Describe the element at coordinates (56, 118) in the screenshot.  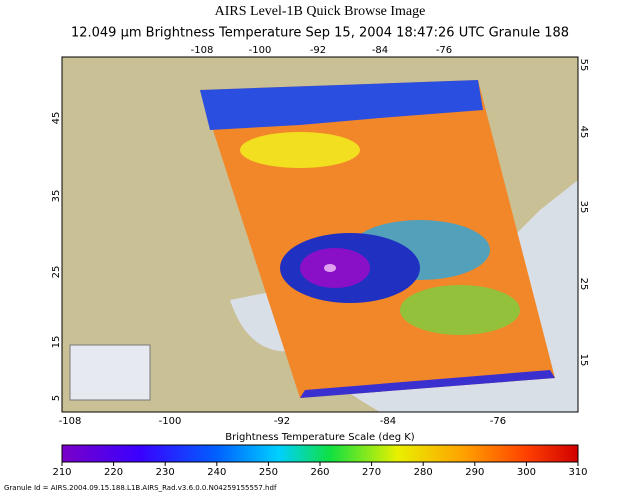
I see `left-lat-label: 45` at that location.